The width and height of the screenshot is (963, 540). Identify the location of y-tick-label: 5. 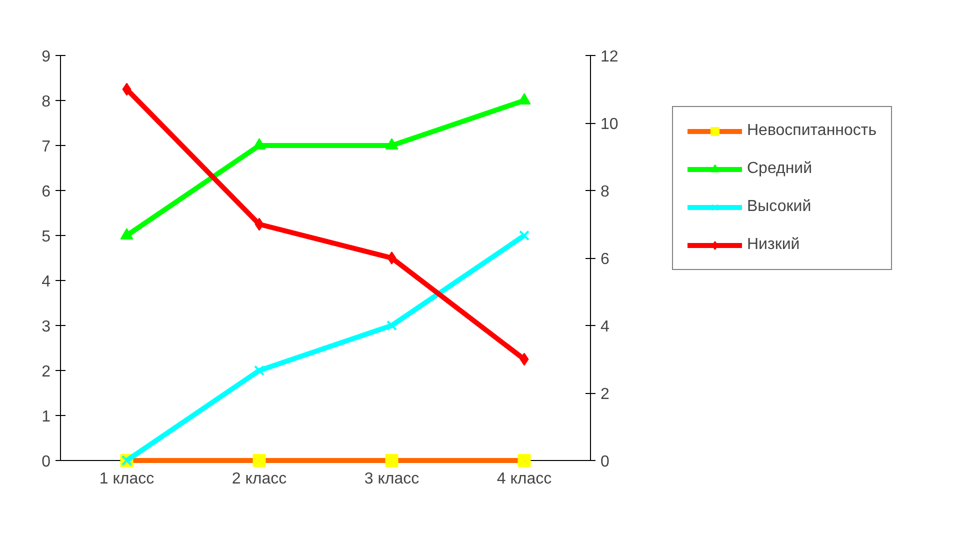
(46, 237).